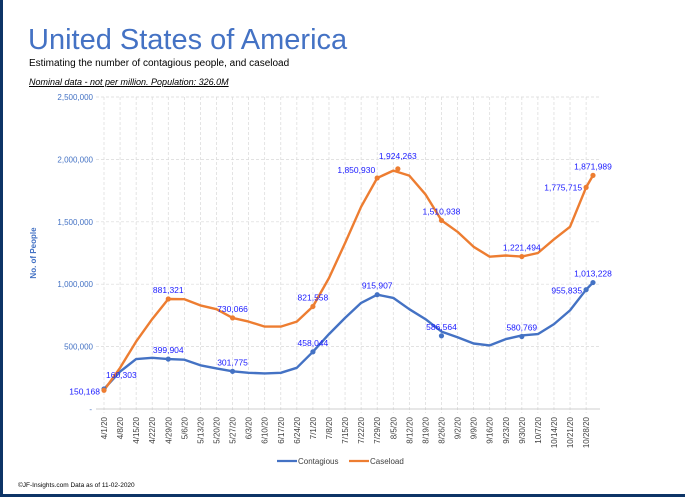 The width and height of the screenshot is (685, 497). I want to click on y-tick-label: 2,500,000, so click(75, 97).